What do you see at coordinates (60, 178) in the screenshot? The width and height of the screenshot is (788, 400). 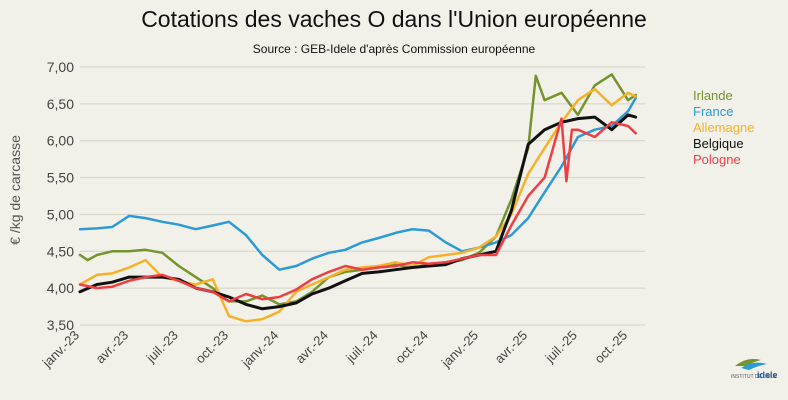 I see `y-tick-label: 5,50` at bounding box center [60, 178].